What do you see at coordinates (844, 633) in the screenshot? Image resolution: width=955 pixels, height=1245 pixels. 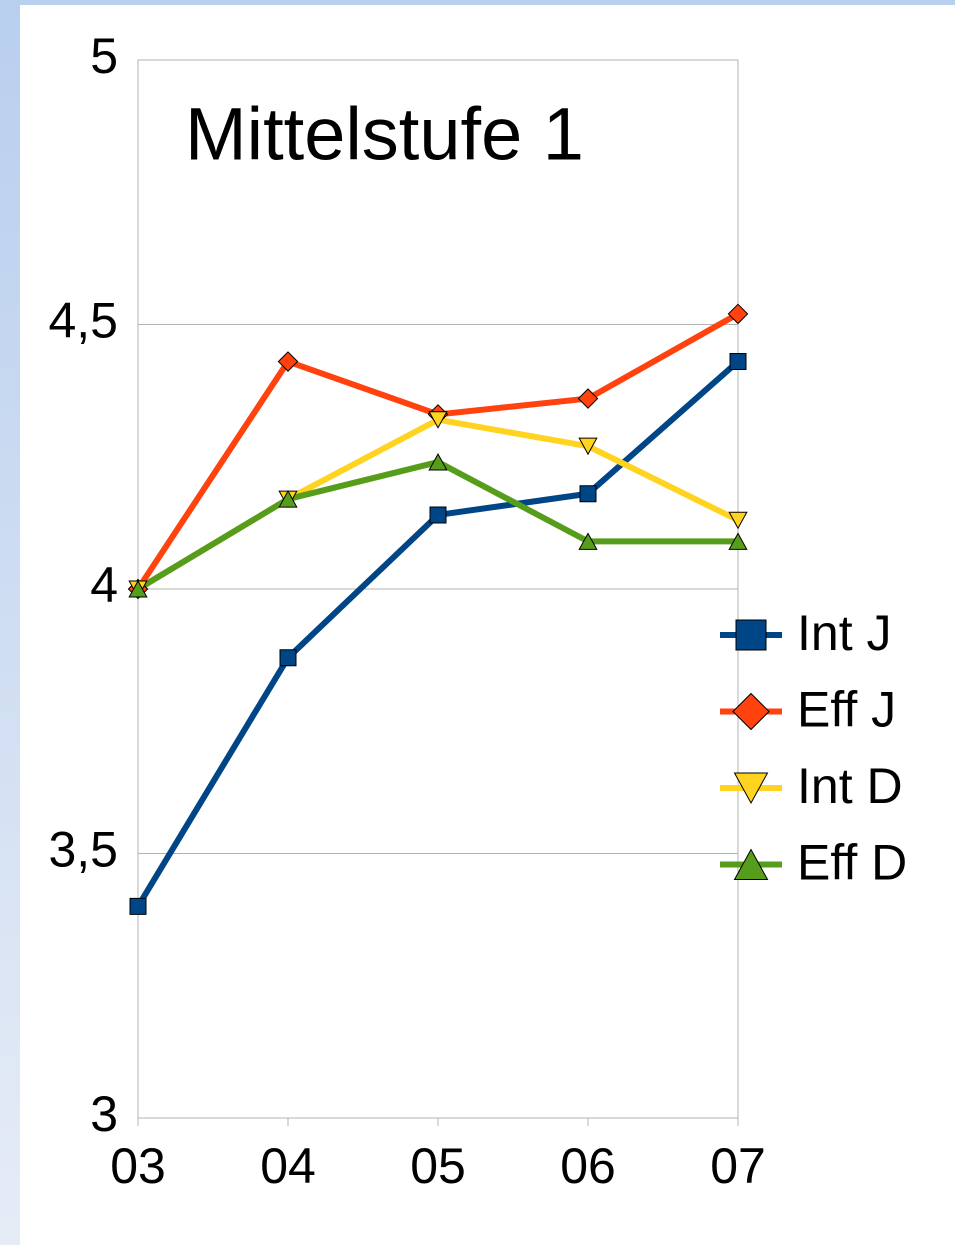 I see `legend-label: Int J` at bounding box center [844, 633].